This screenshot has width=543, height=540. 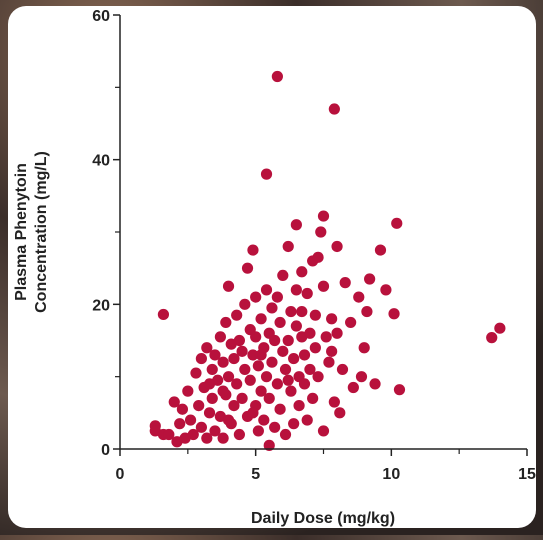 I want to click on y-tick-label: 0, so click(x=105, y=450).